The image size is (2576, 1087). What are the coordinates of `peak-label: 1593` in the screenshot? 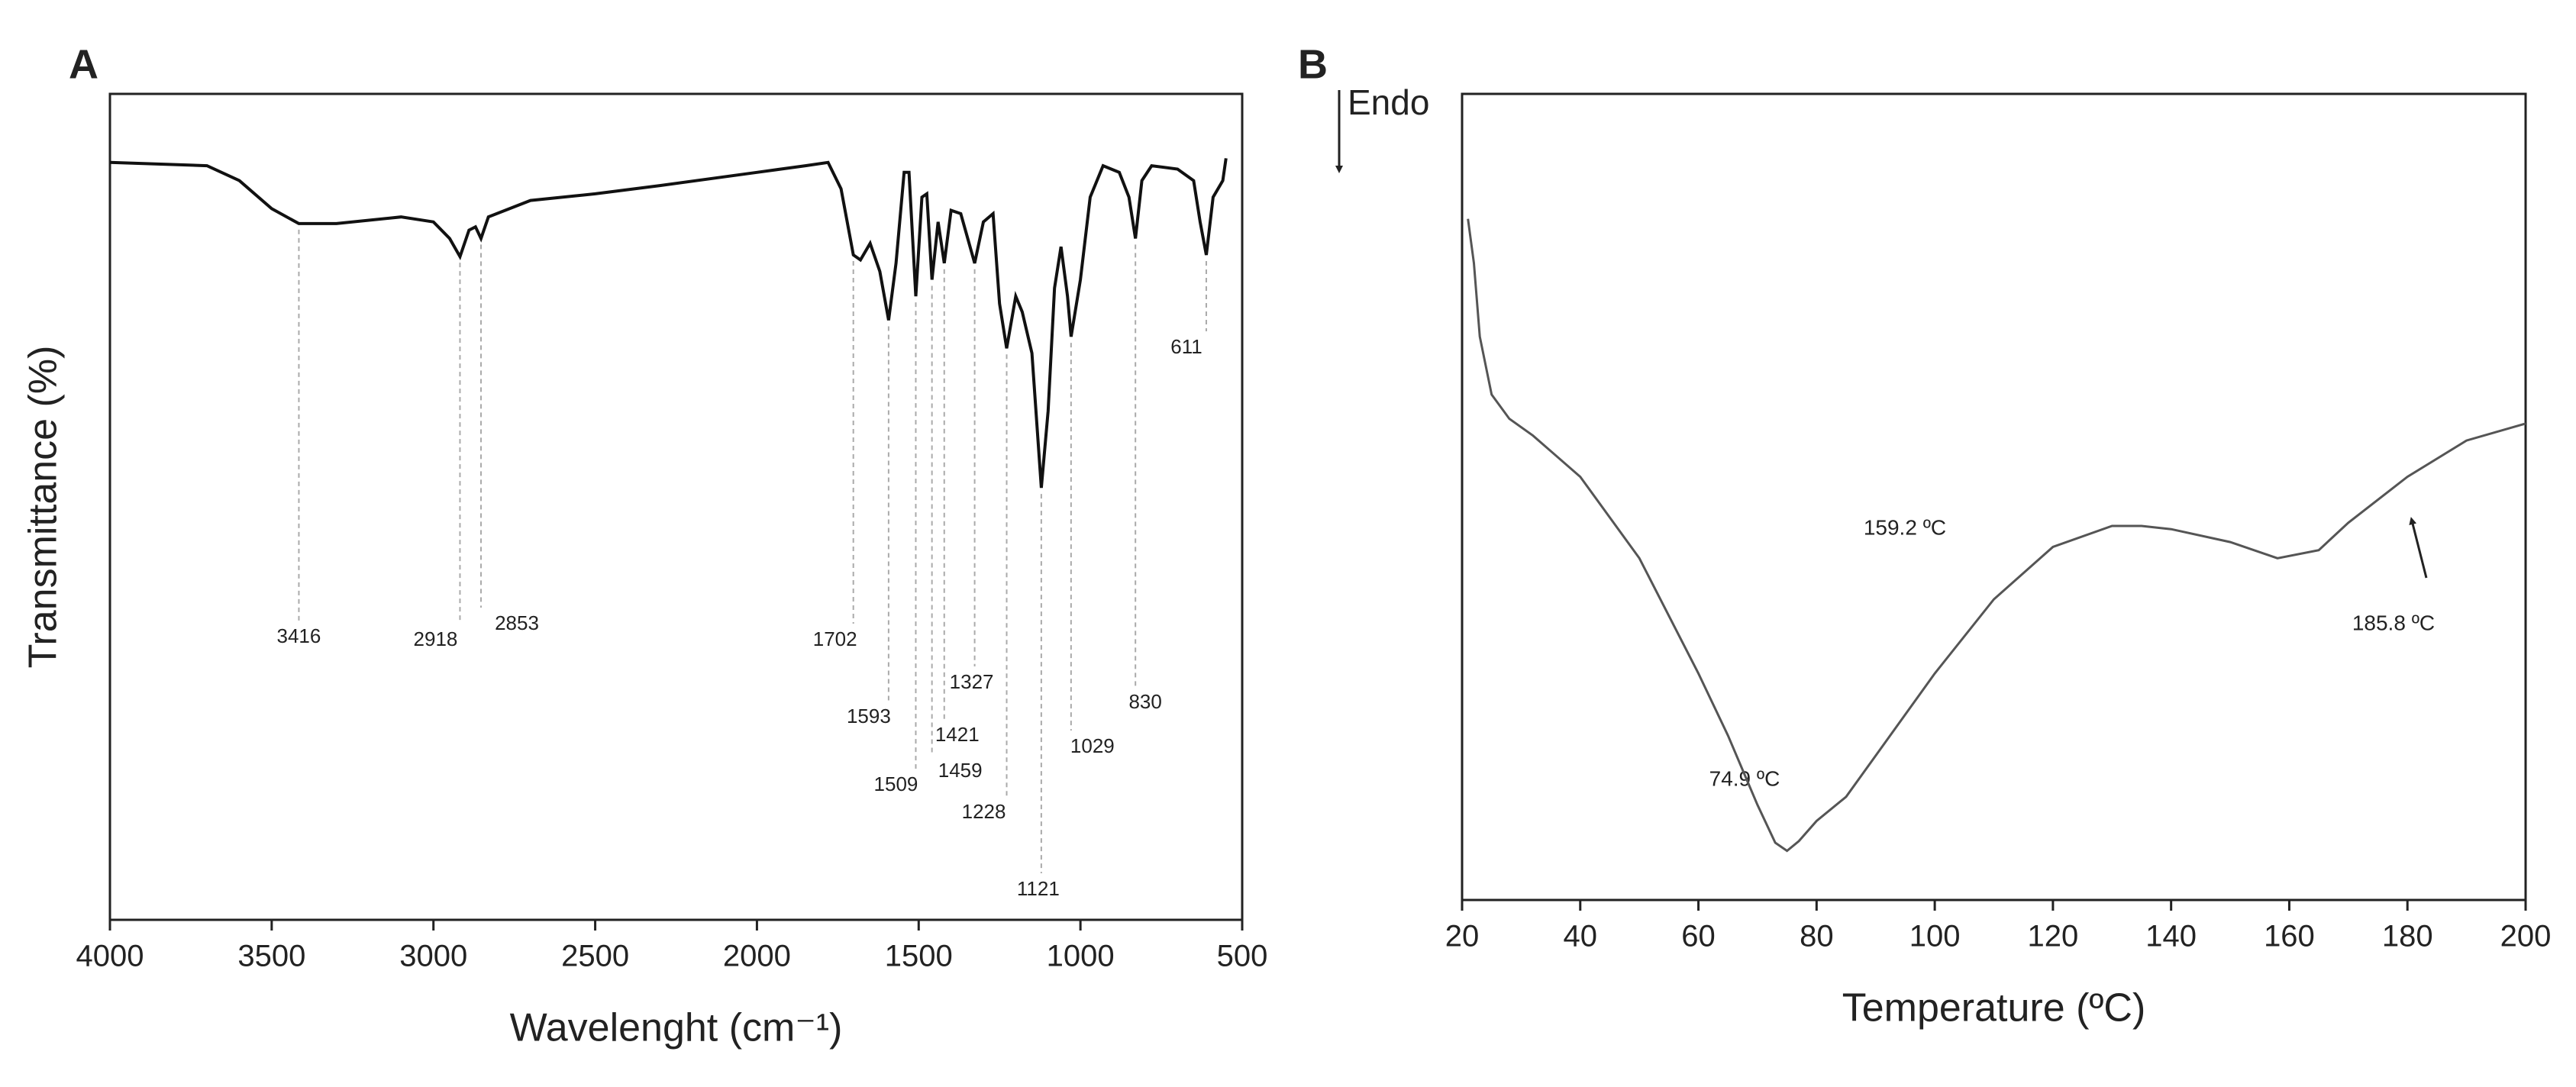 It's located at (869, 716).